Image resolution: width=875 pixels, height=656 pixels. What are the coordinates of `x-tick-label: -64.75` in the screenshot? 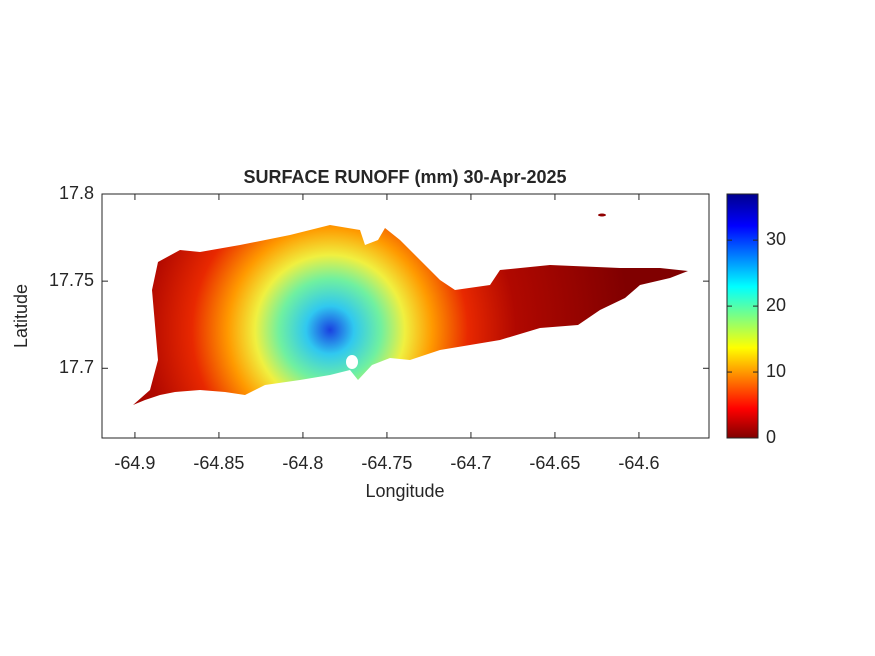 It's located at (386, 463).